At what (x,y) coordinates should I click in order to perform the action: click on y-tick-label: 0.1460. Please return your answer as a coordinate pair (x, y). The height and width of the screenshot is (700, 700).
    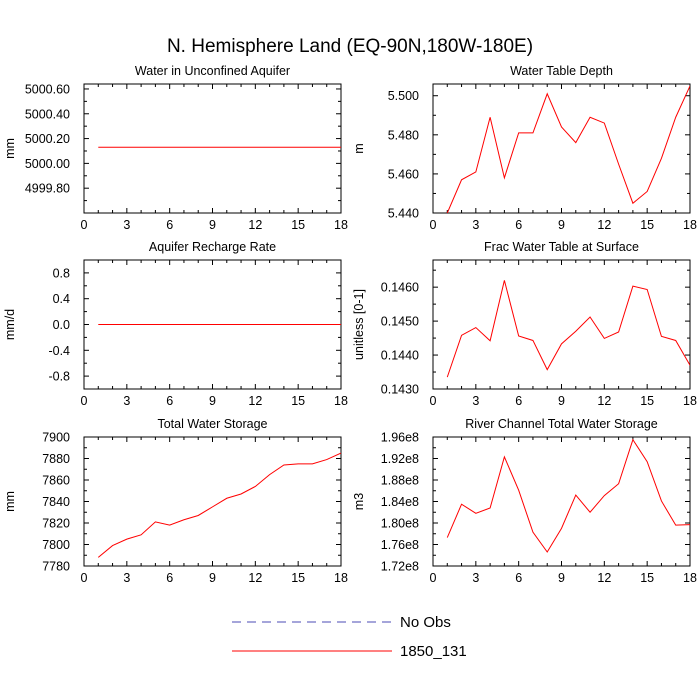
    Looking at the image, I should click on (400, 288).